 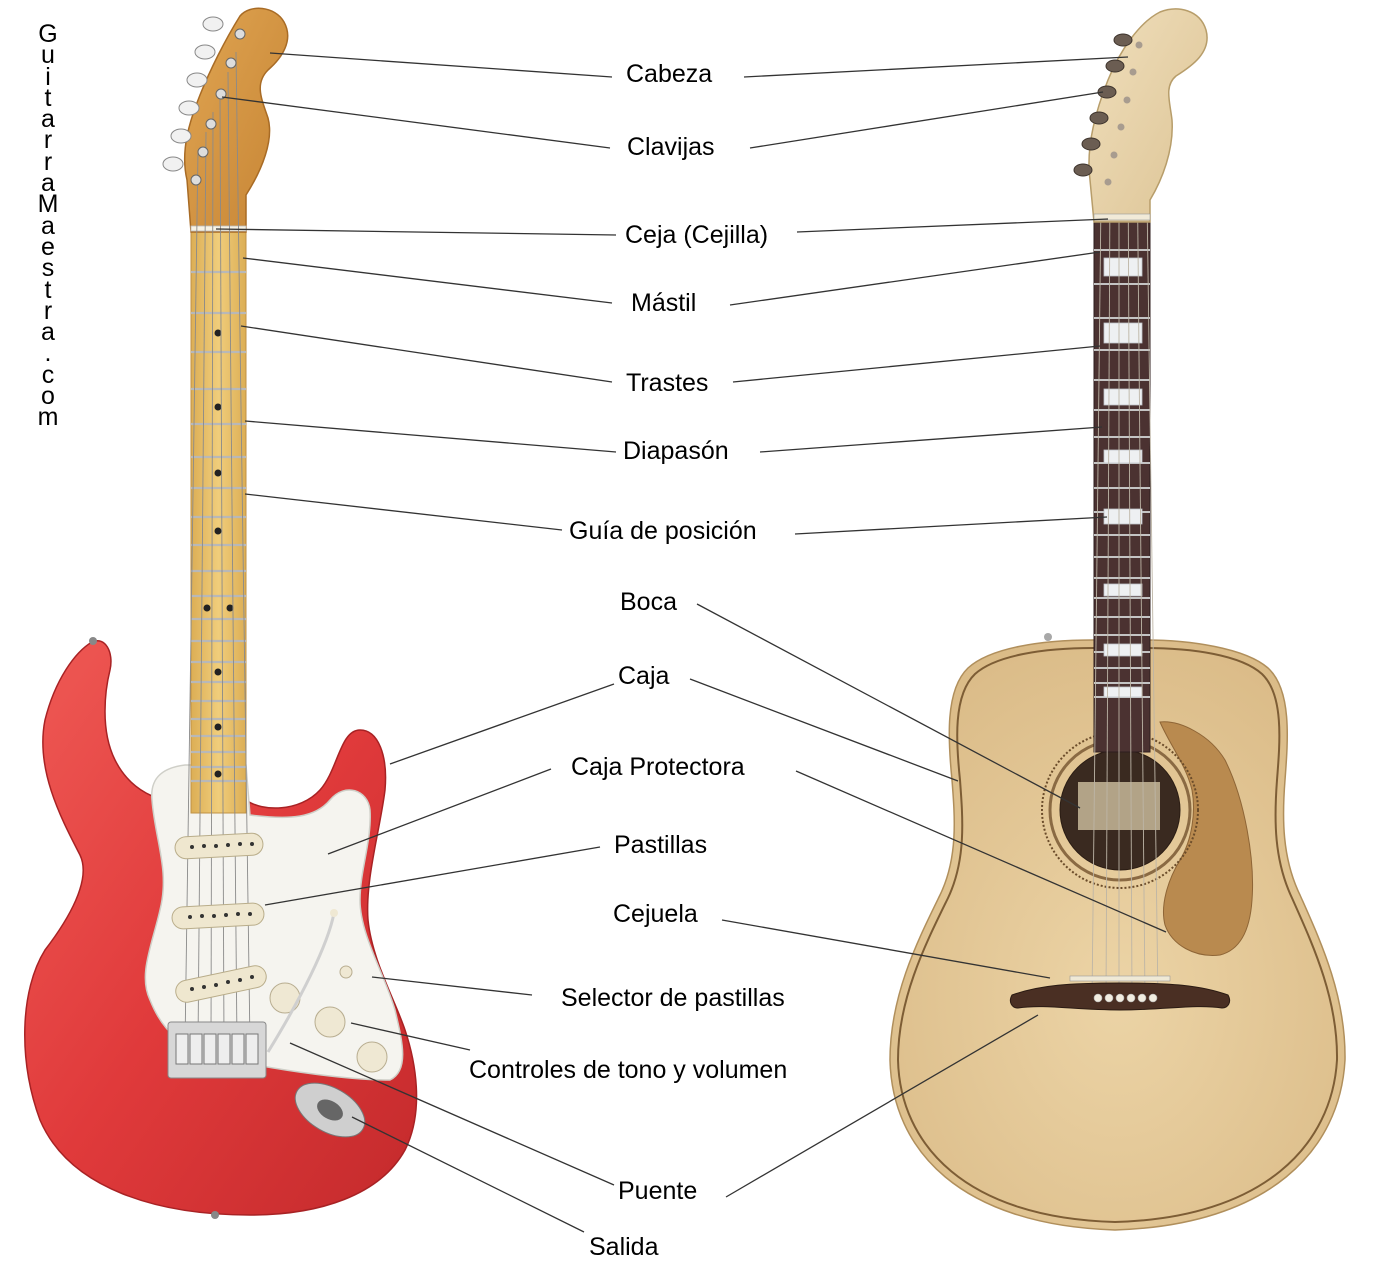 What do you see at coordinates (658, 767) in the screenshot?
I see `label-caja-protectora: Caja Protectora` at bounding box center [658, 767].